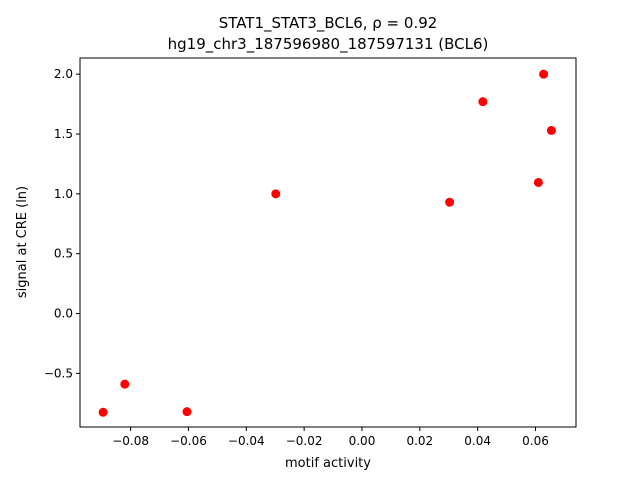 The height and width of the screenshot is (484, 640). Describe the element at coordinates (477, 441) in the screenshot. I see `x-tick-label: 0.04` at that location.